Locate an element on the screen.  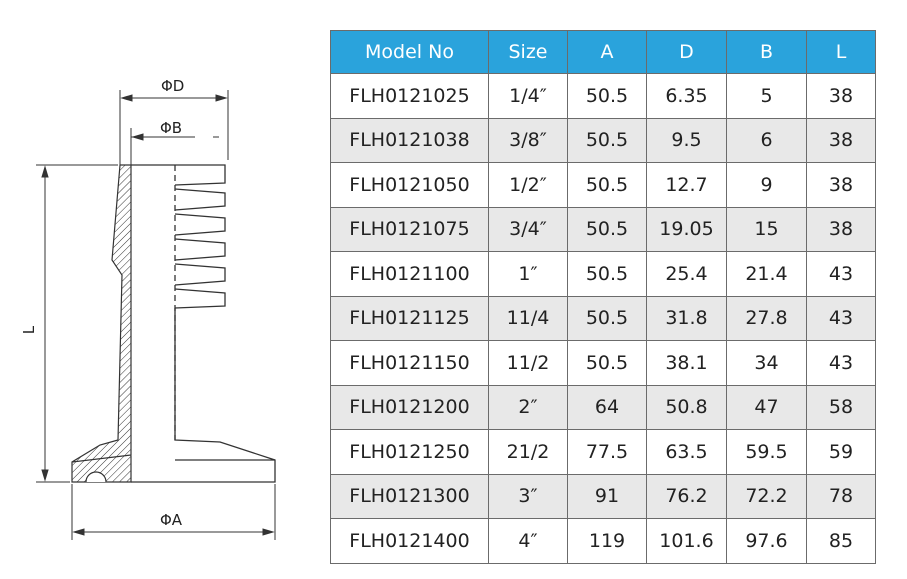
table-row: FLH0121400 4″ 119 101.6 97.6 85 is located at coordinates (603, 541).